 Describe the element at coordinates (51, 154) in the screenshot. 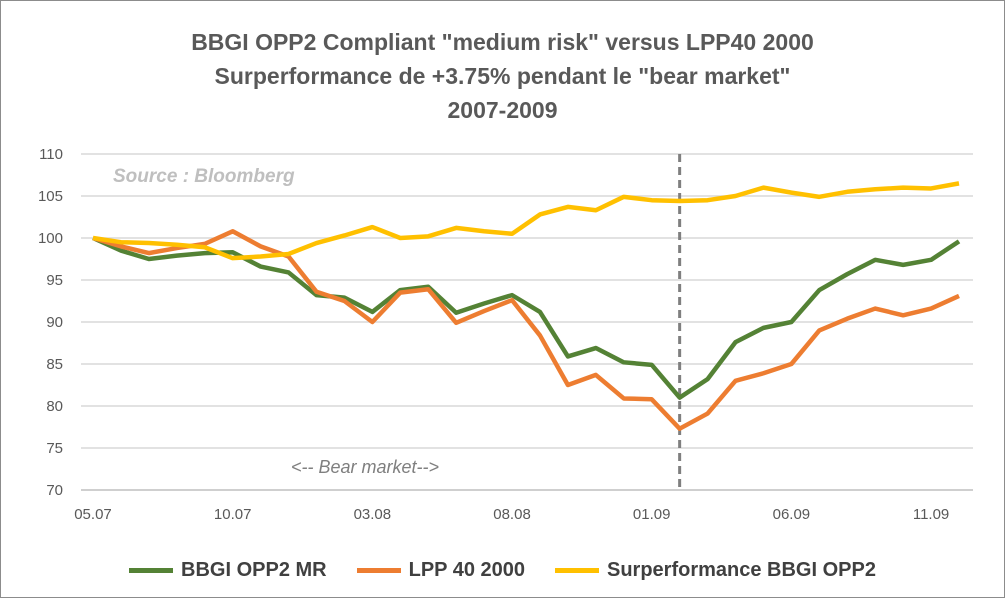

I see `y-tick-label: 110` at that location.